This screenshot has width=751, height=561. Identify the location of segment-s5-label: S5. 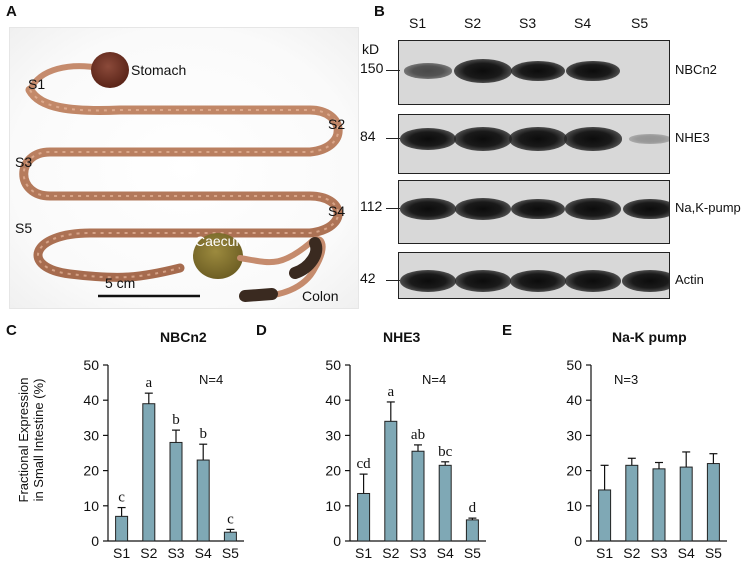
(24, 228).